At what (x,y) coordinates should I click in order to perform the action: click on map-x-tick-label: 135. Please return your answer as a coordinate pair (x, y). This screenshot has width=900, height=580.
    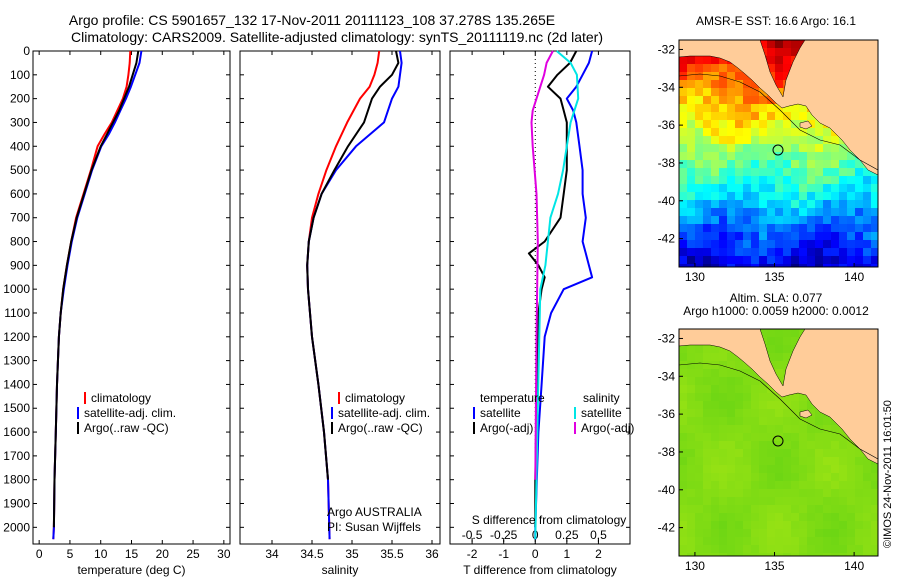
    Looking at the image, I should click on (775, 566).